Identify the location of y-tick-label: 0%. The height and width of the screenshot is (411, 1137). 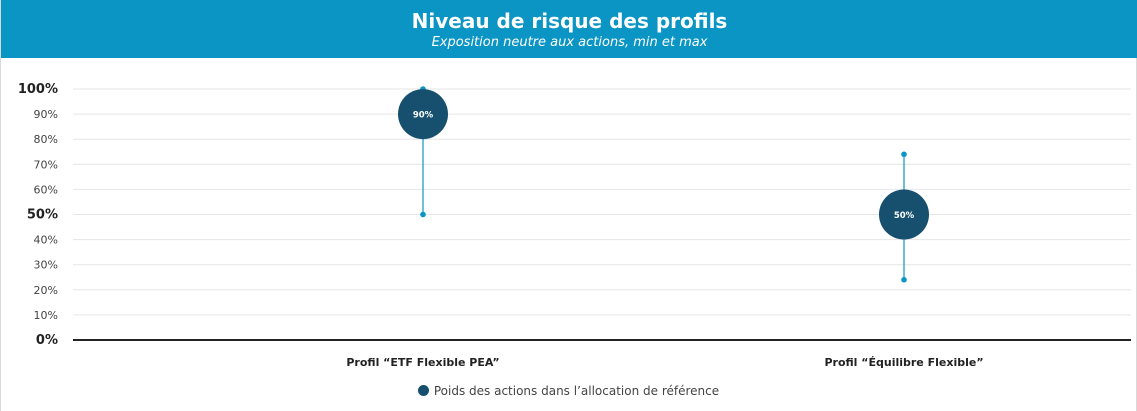
(47, 340).